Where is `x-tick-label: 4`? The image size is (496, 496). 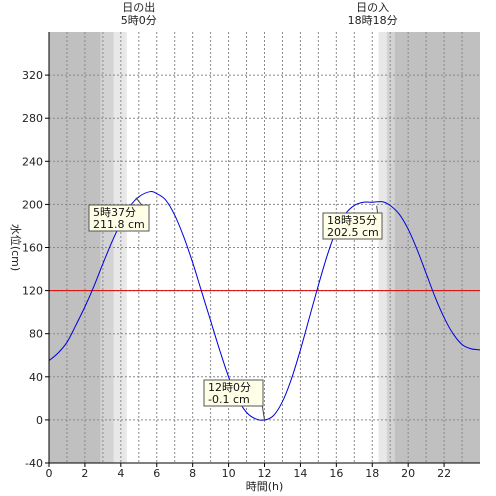
x-tick-label: 4 is located at coordinates (120, 473).